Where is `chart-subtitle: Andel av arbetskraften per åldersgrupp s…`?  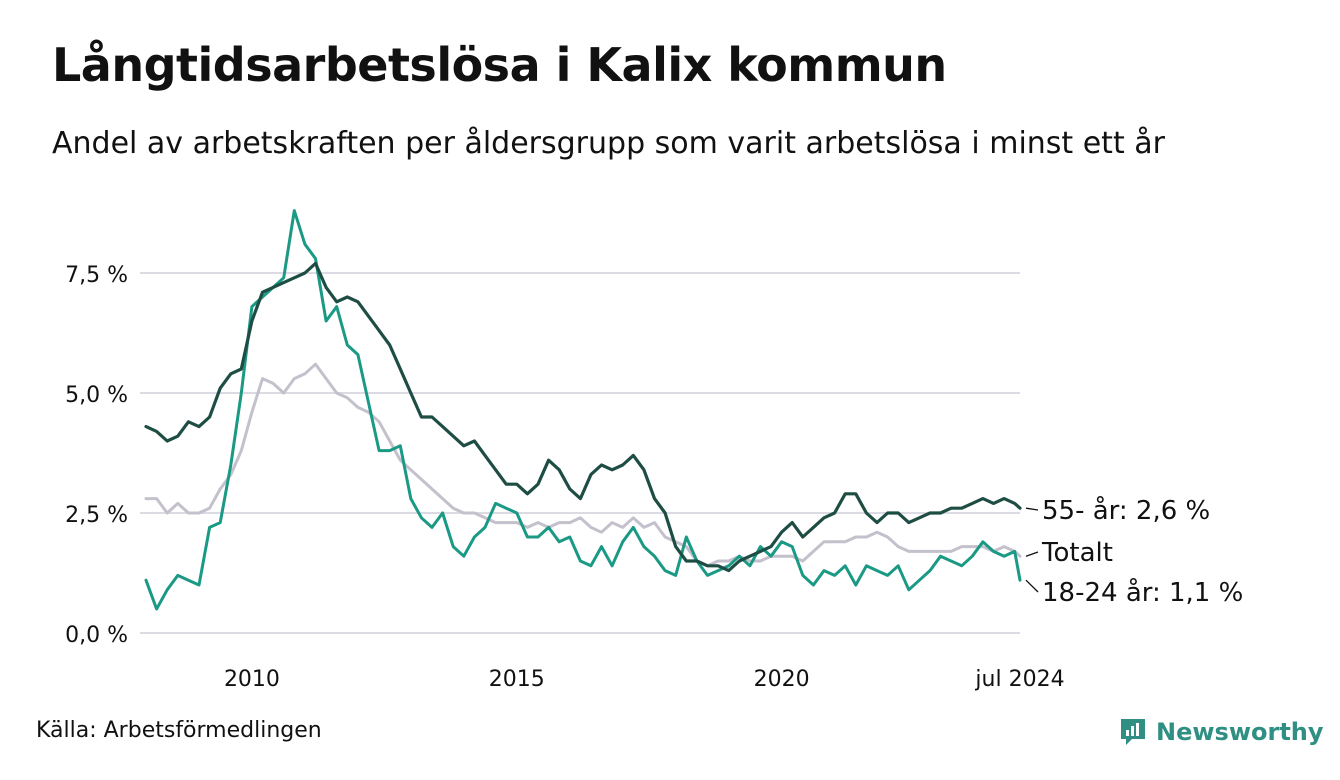 chart-subtitle: Andel av arbetskraften per åldersgrupp s… is located at coordinates (608, 143).